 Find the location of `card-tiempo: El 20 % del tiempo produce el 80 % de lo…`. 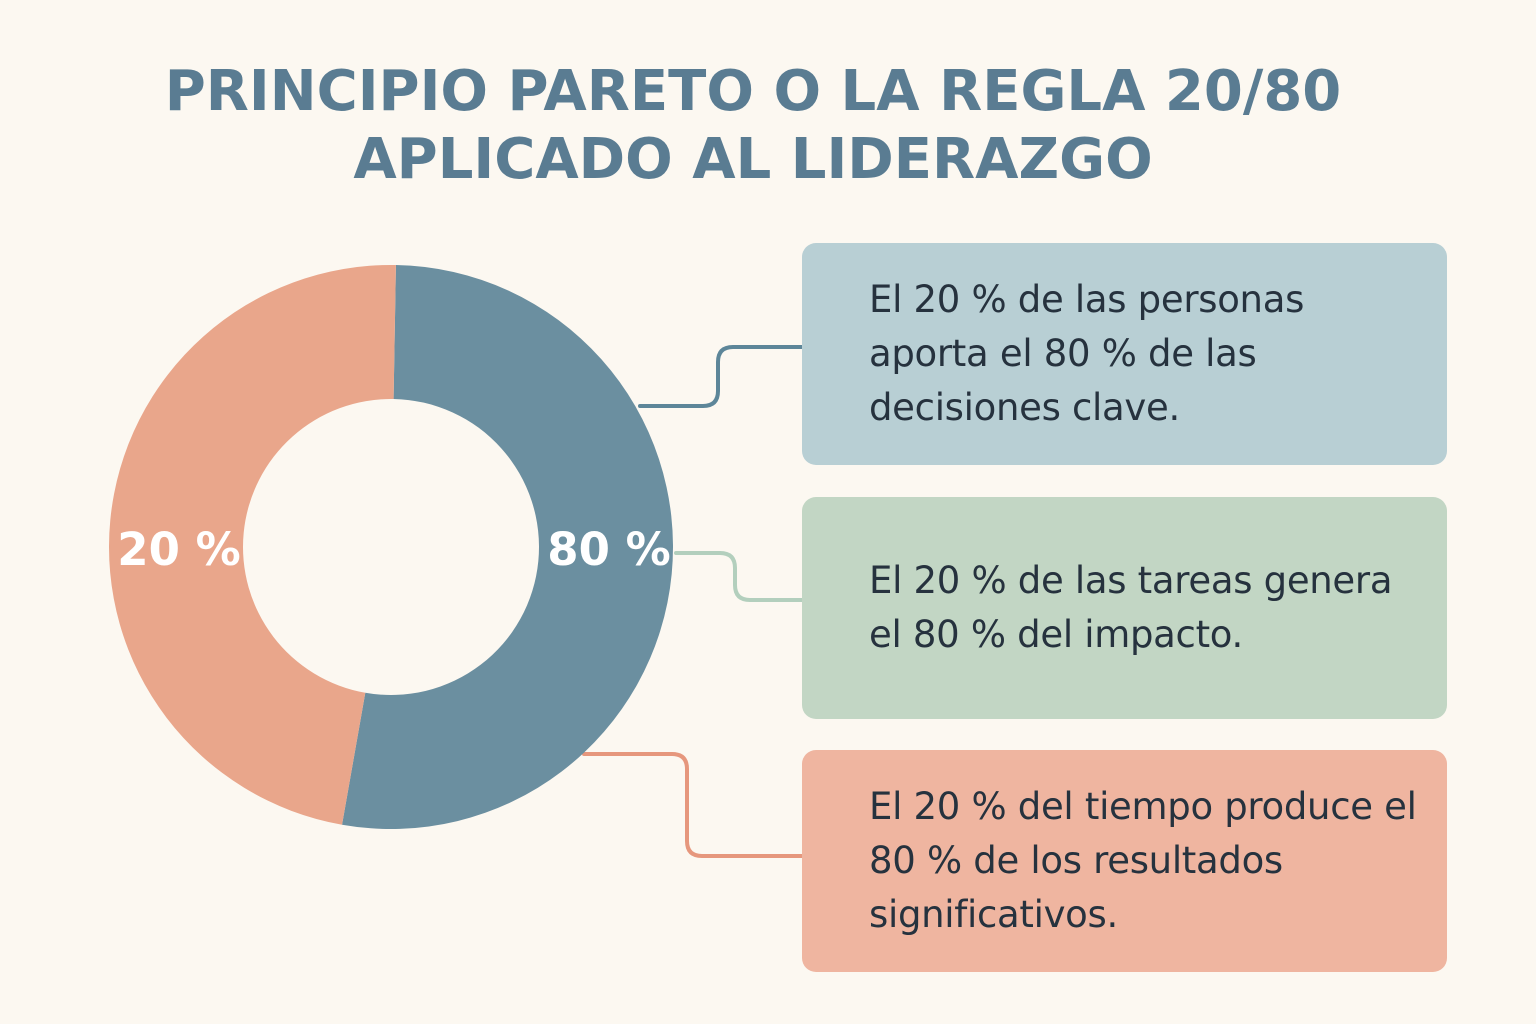

card-tiempo: El 20 % del tiempo produce el 80 % de lo… is located at coordinates (1124, 861).